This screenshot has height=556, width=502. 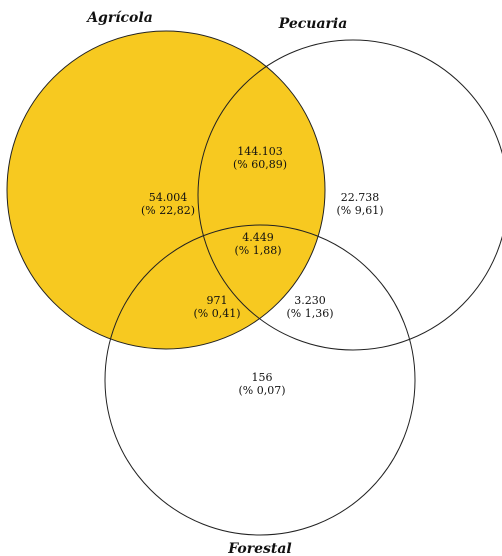 I want to click on region-percent: (% 60,89), so click(x=260, y=164).